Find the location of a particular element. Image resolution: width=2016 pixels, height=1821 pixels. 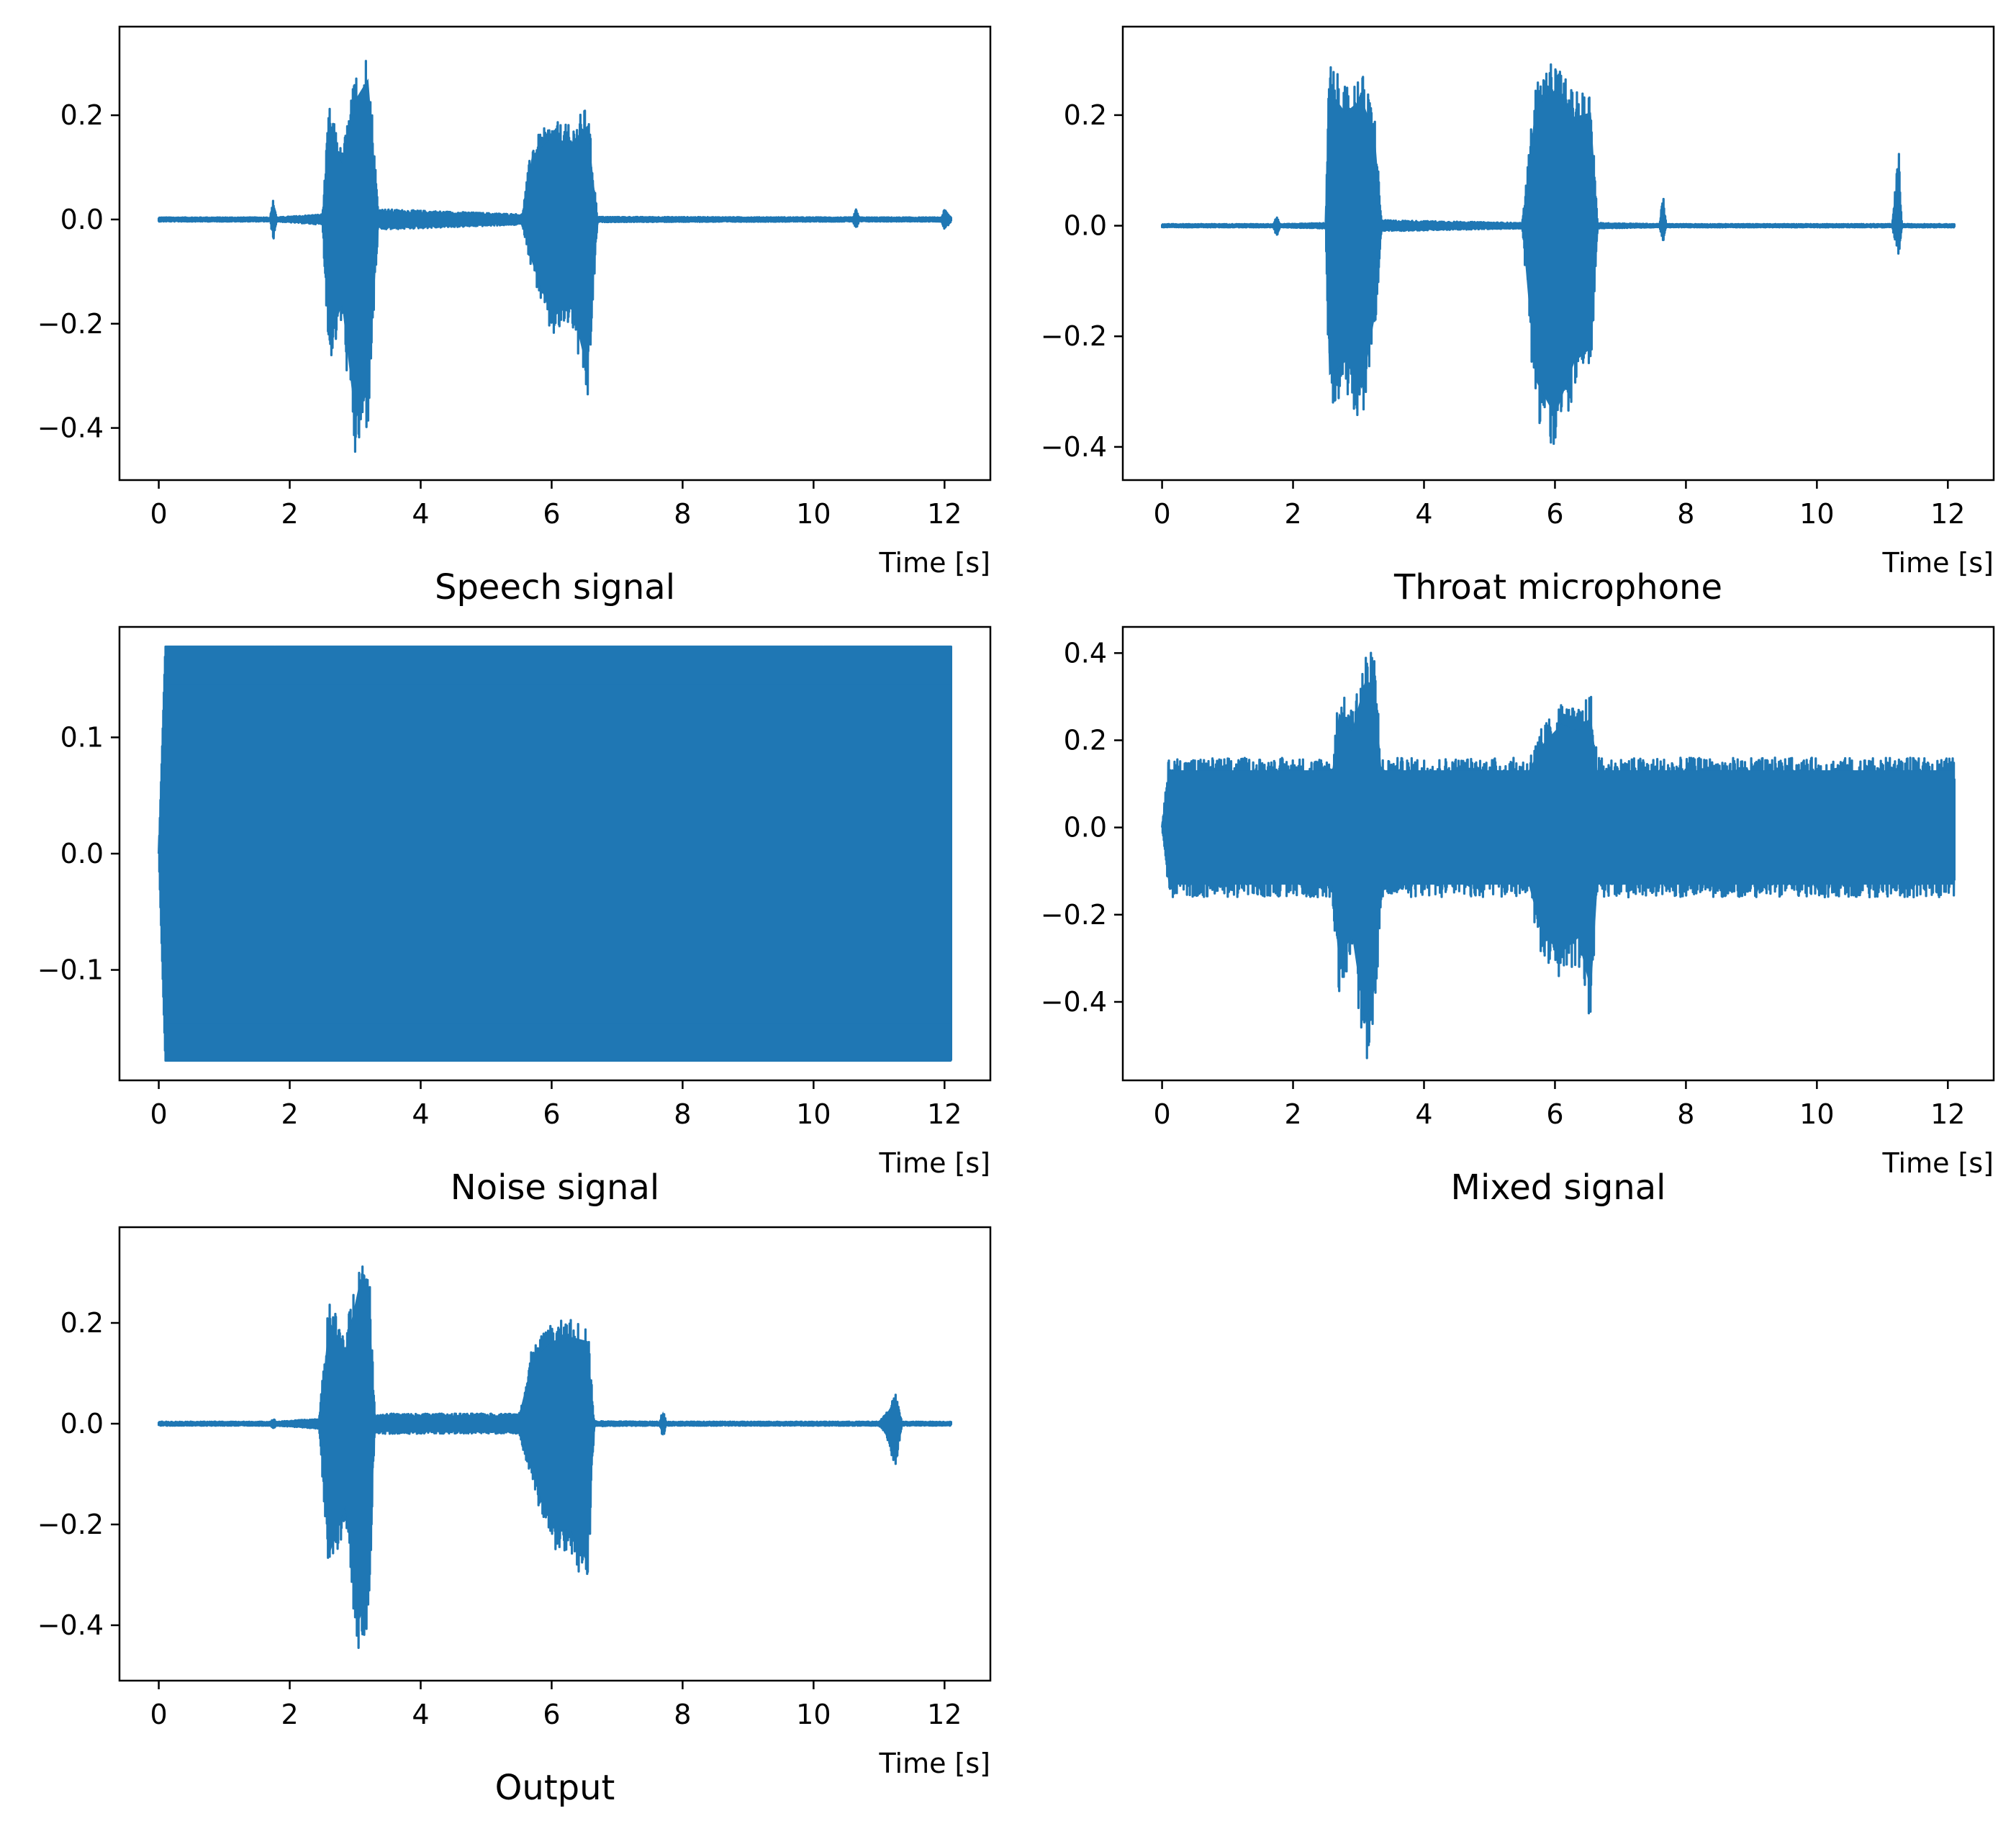

y-tick-label: 0.4 is located at coordinates (1085, 653).